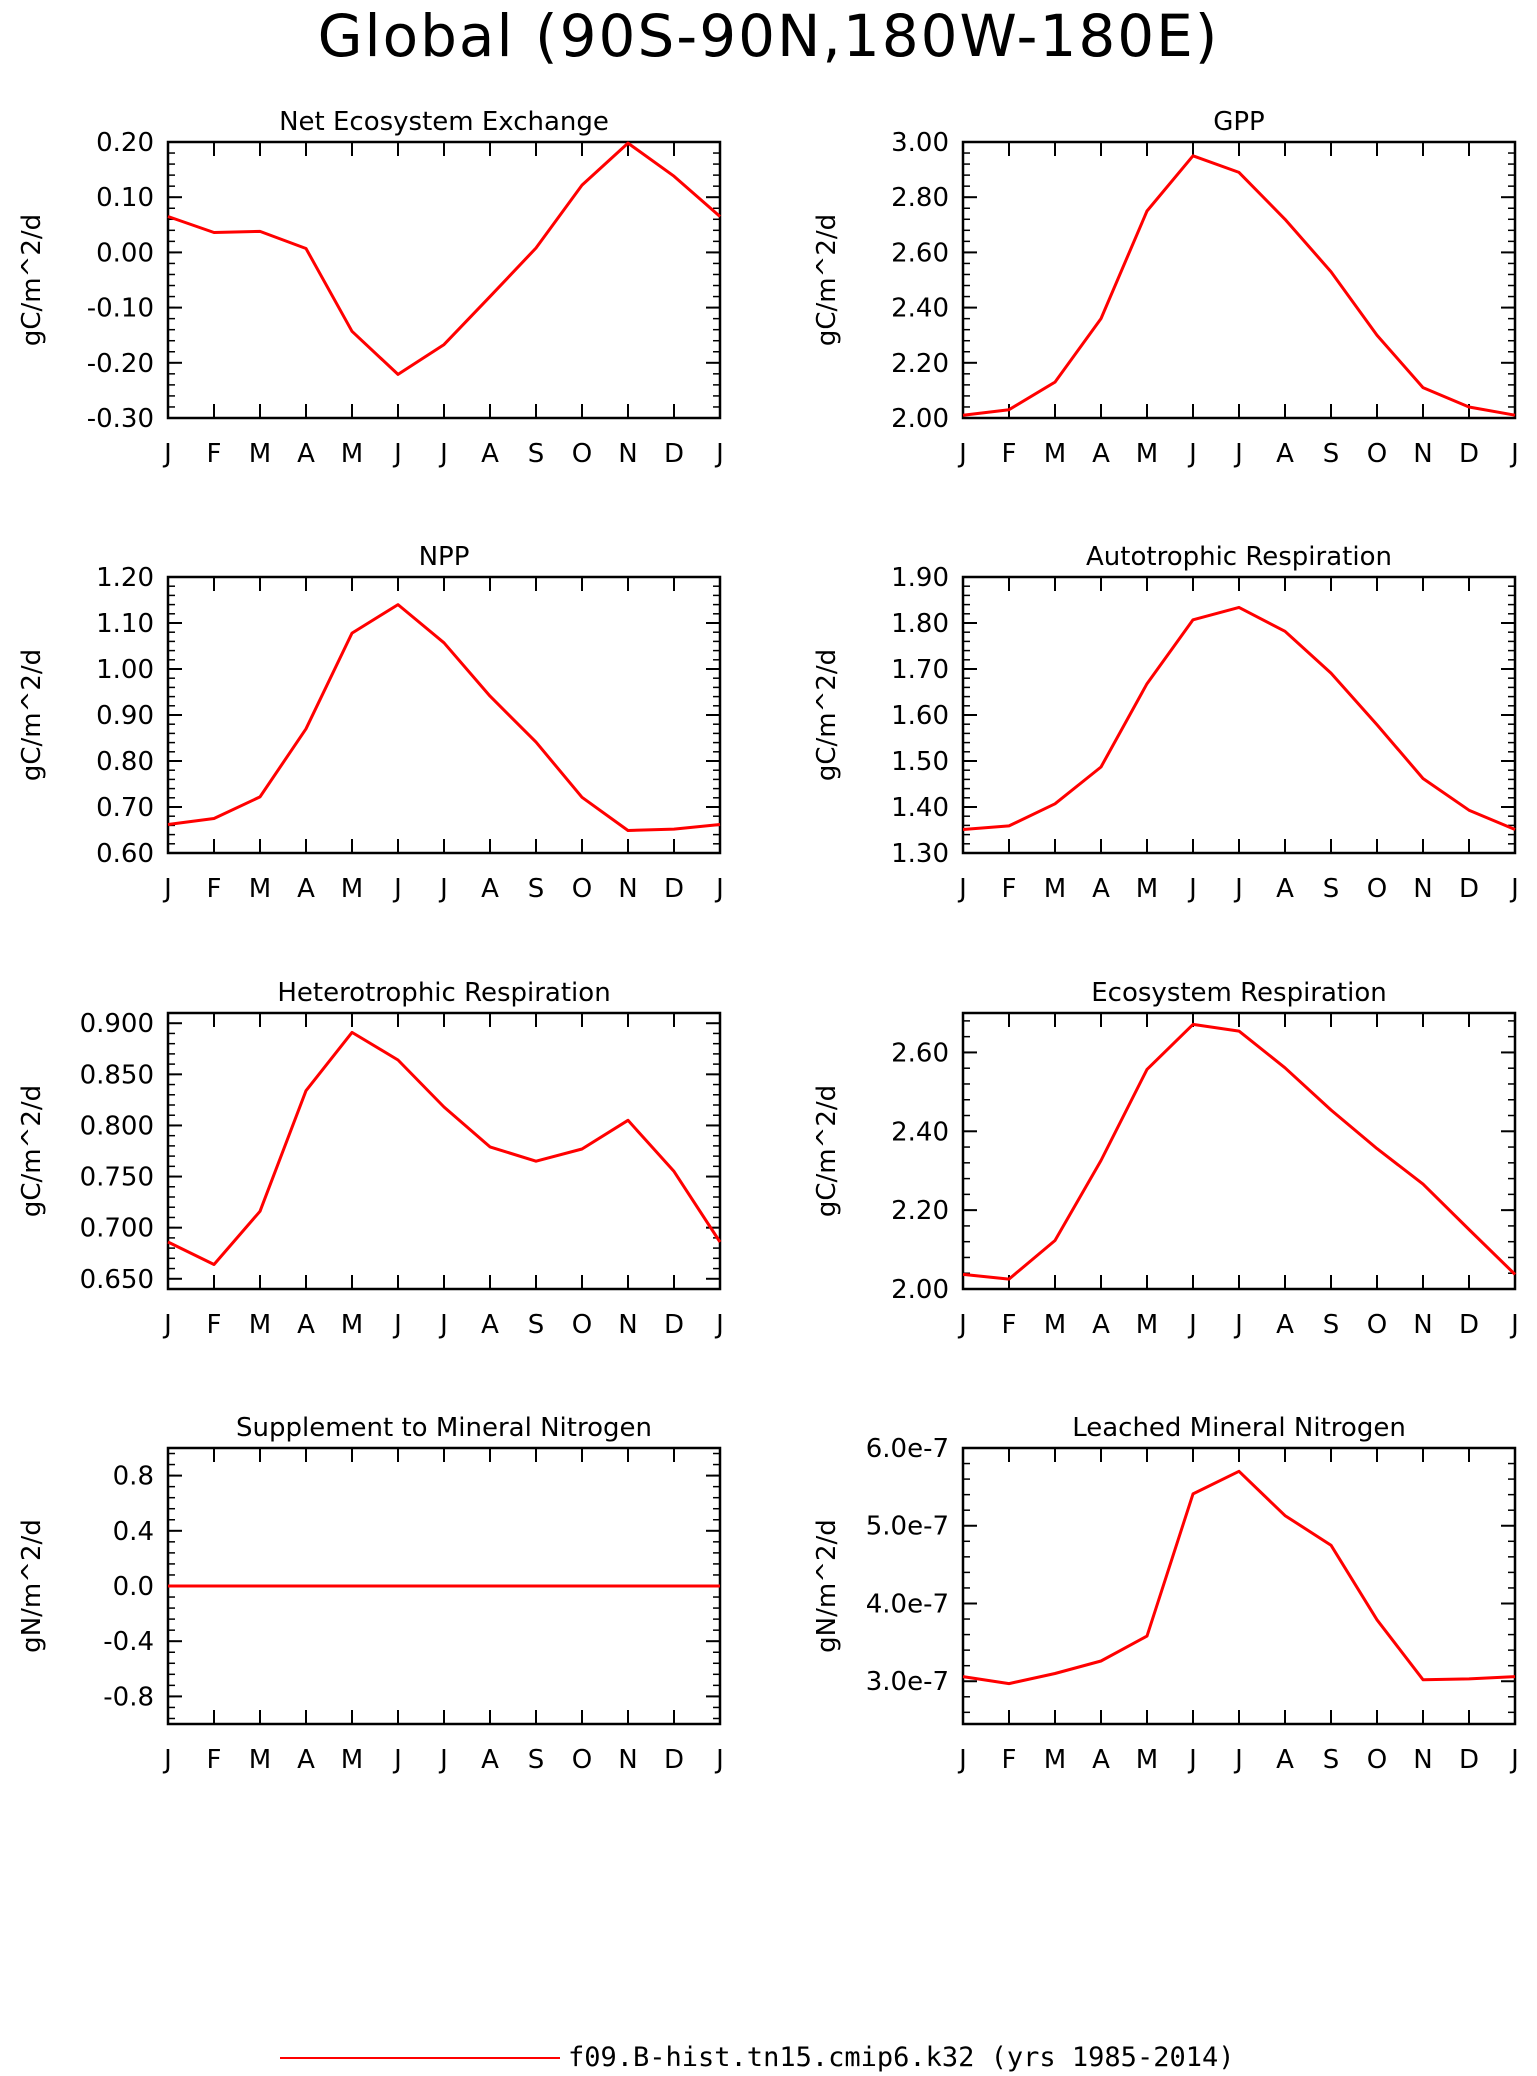  I want to click on autotrophic-respiration-x-tick-label: O, so click(1377, 889).